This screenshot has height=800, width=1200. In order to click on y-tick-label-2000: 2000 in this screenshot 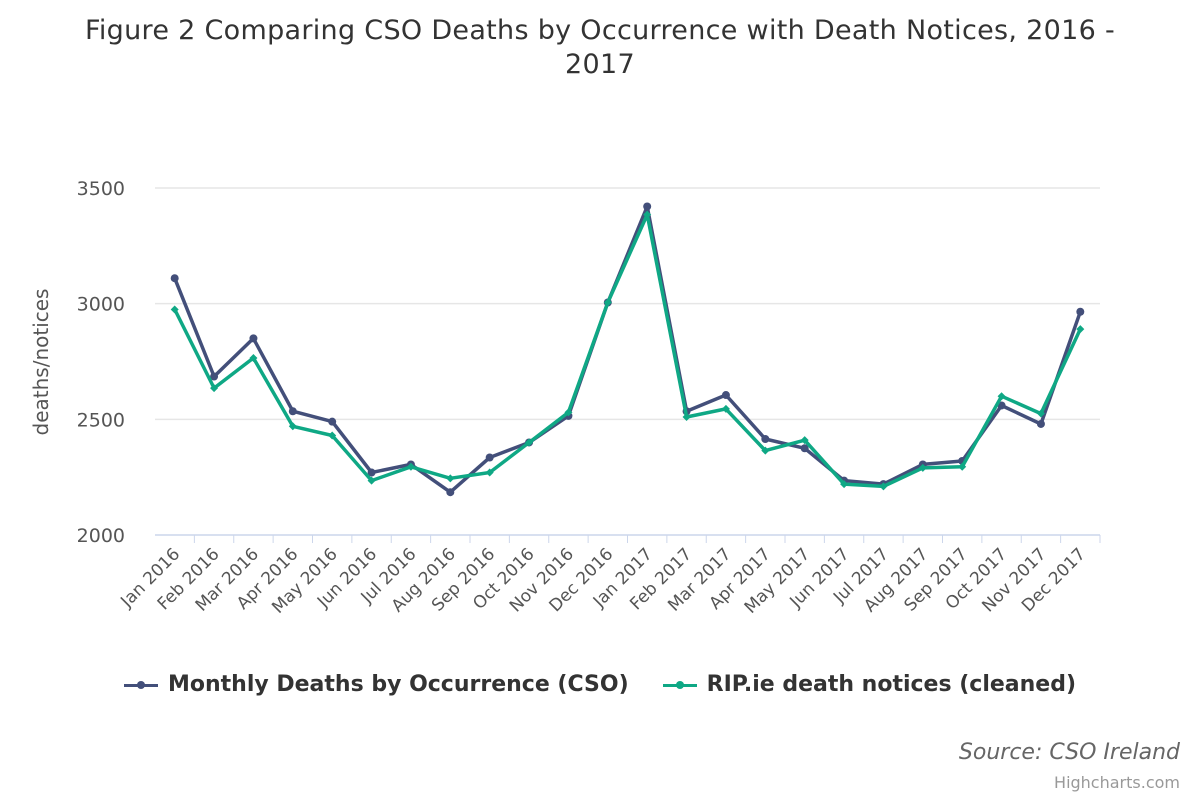, I will do `click(101, 536)`.